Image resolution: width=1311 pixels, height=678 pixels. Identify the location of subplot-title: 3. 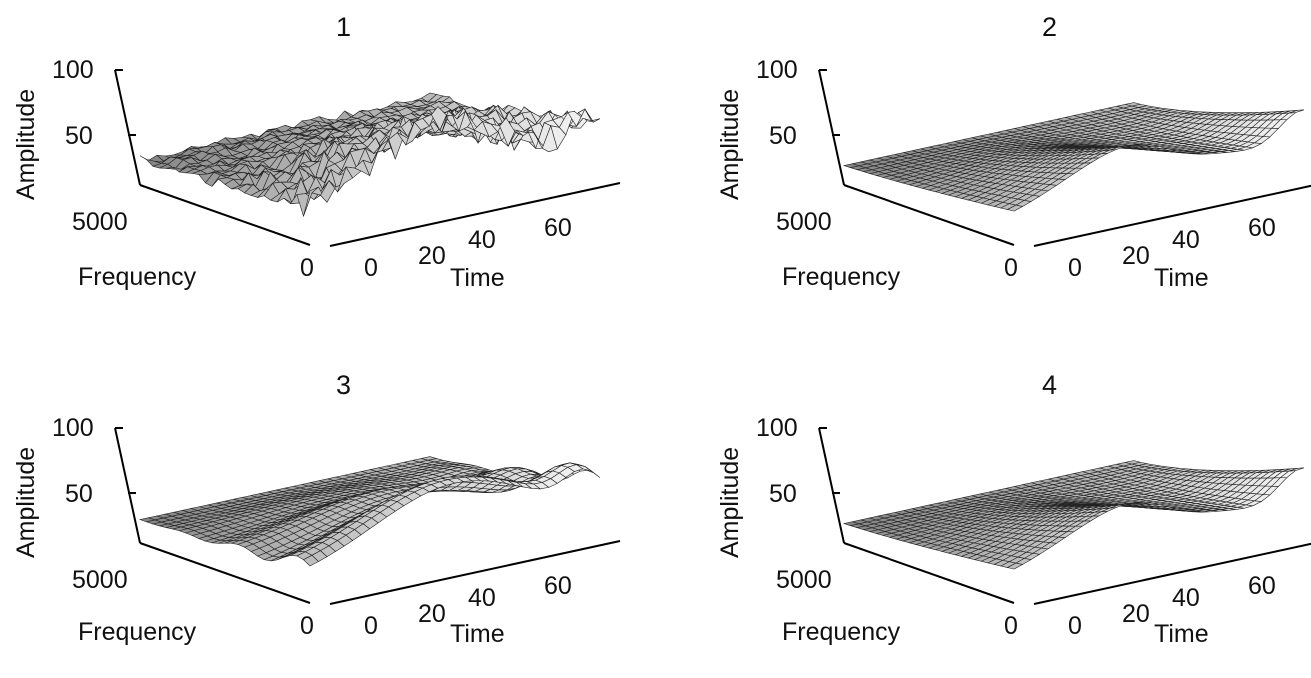
(343, 385).